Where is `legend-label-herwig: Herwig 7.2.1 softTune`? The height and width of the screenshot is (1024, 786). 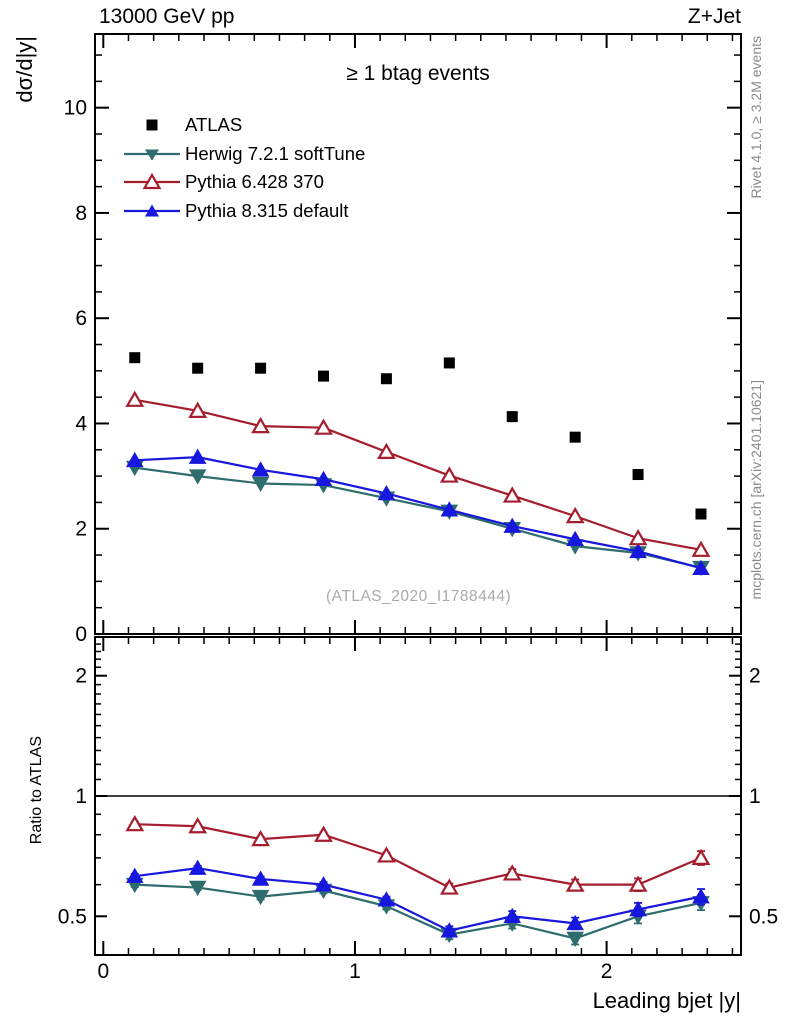
legend-label-herwig: Herwig 7.2.1 softTune is located at coordinates (275, 153).